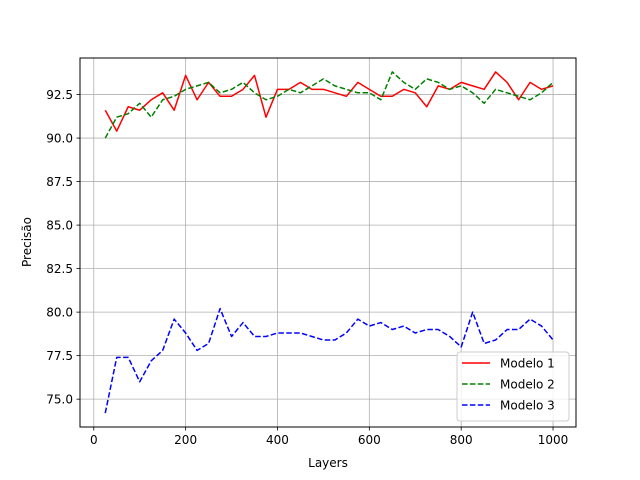 The image size is (640, 480). I want to click on y-tick-label: 75.0, so click(59, 399).